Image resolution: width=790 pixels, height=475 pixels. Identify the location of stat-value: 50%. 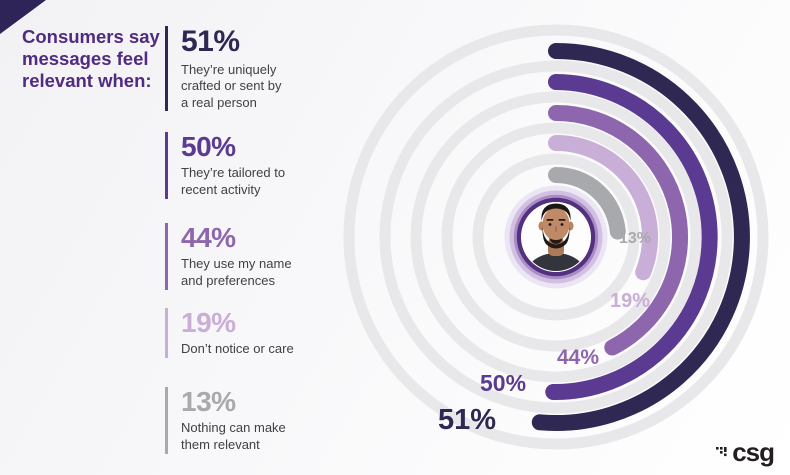
(208, 146).